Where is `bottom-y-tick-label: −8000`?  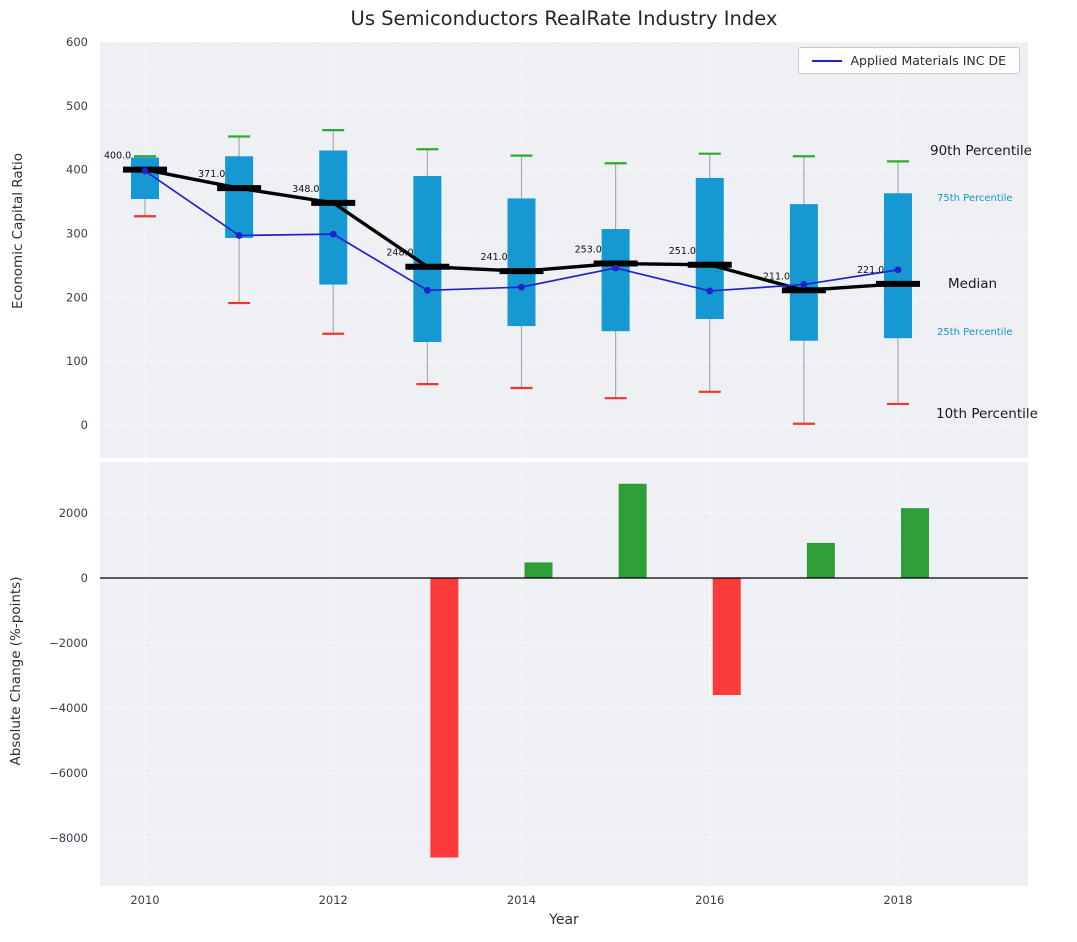
bottom-y-tick-label: −8000 is located at coordinates (68, 838).